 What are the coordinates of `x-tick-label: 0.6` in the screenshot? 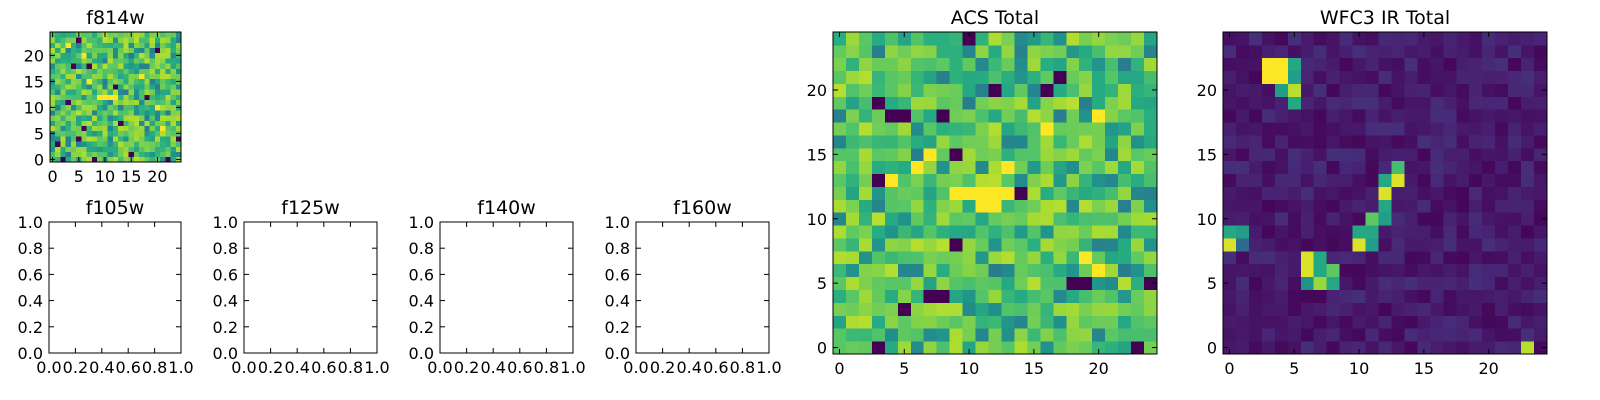 It's located at (127, 367).